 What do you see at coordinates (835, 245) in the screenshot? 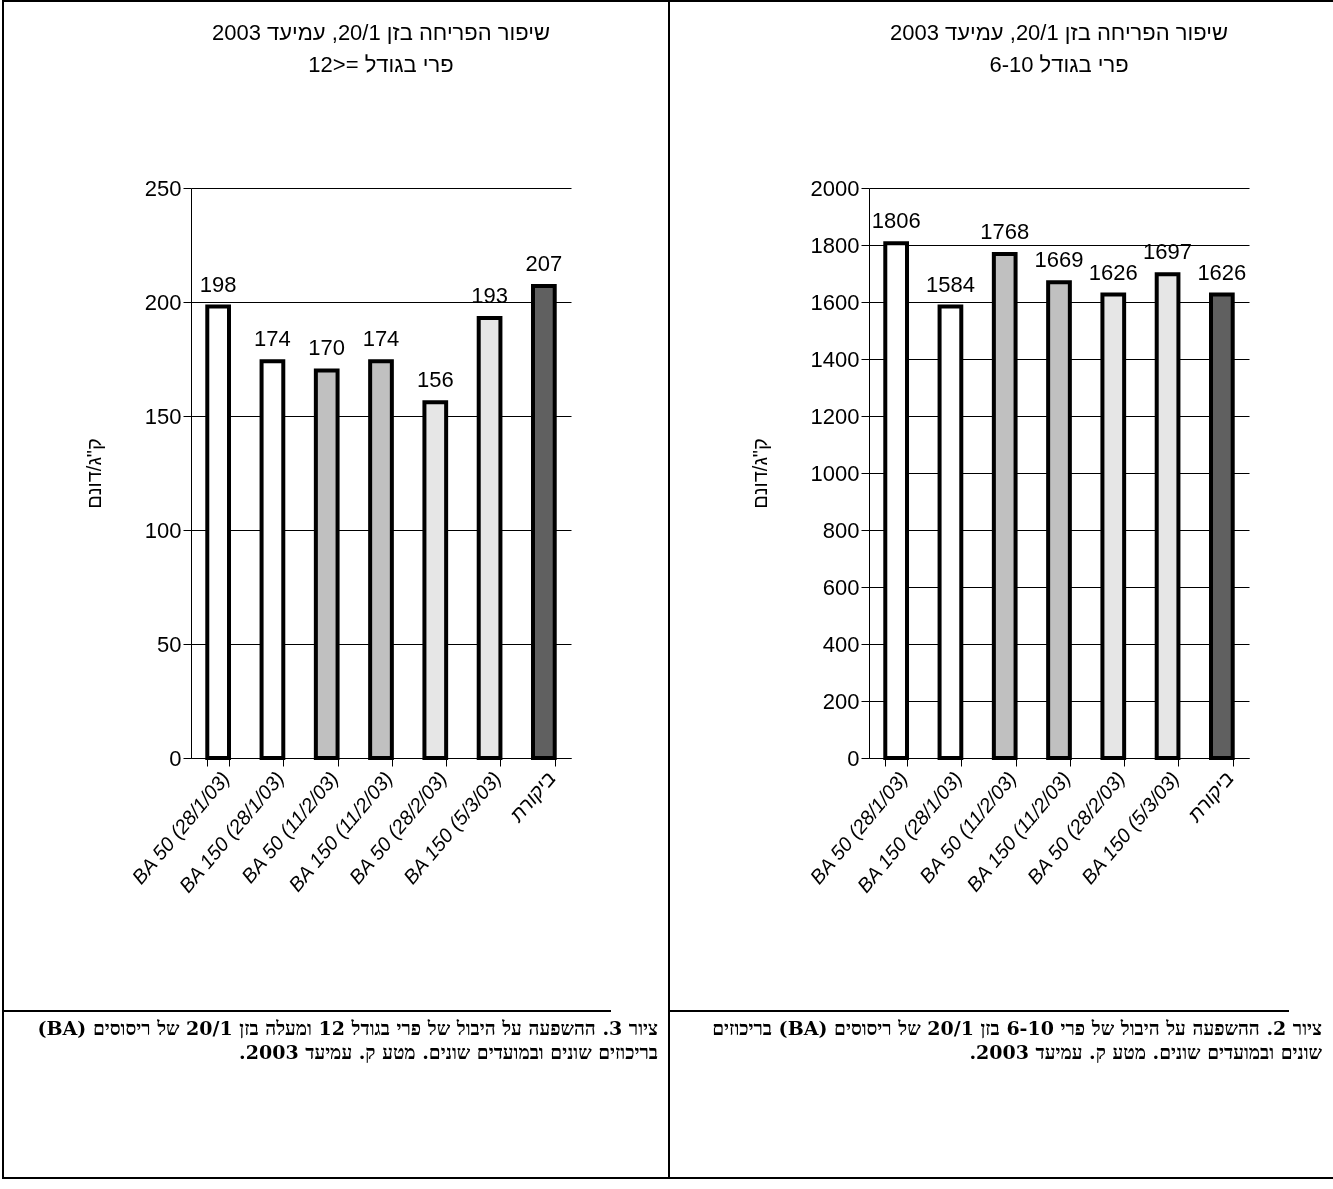
I see `y-tick-label: 1800` at bounding box center [835, 245].